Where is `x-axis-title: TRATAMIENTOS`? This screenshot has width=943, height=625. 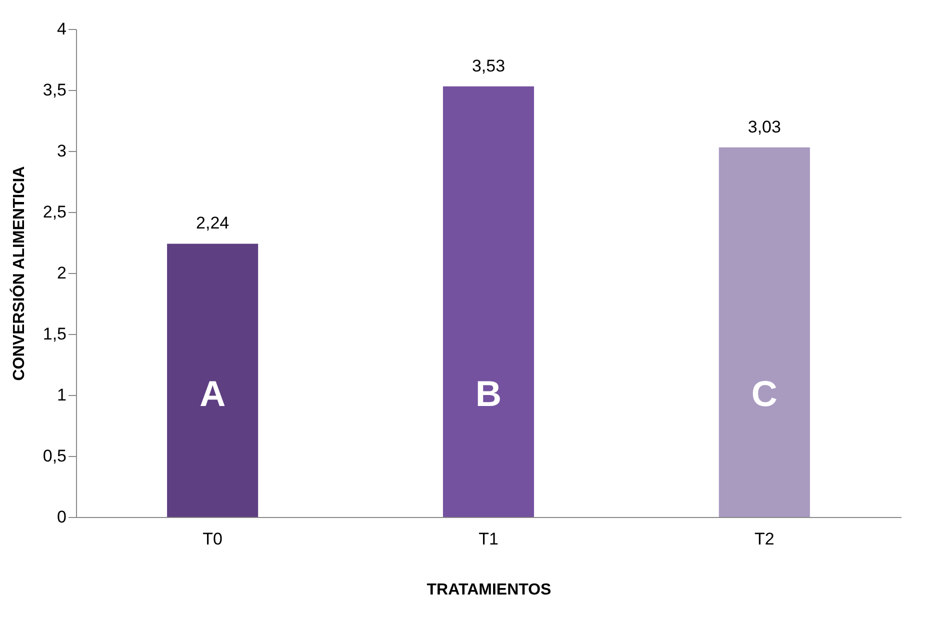
x-axis-title: TRATAMIENTOS is located at coordinates (489, 590).